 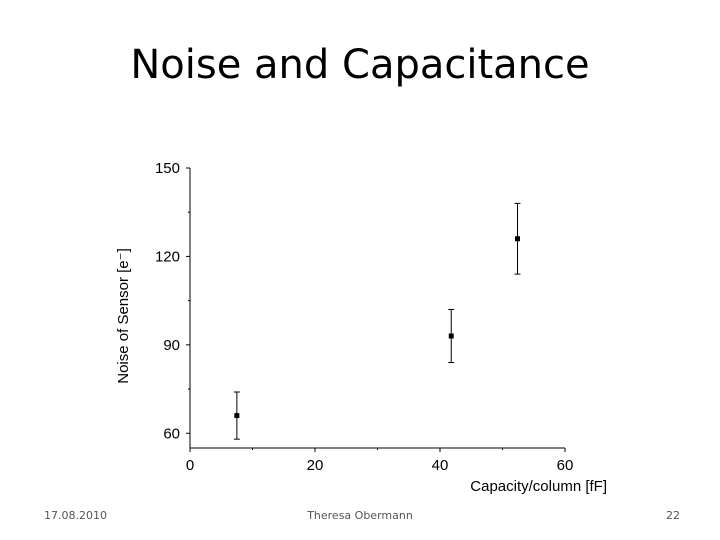 I want to click on y-axis-label: Noise of Sensor [e⁻], so click(x=123, y=315).